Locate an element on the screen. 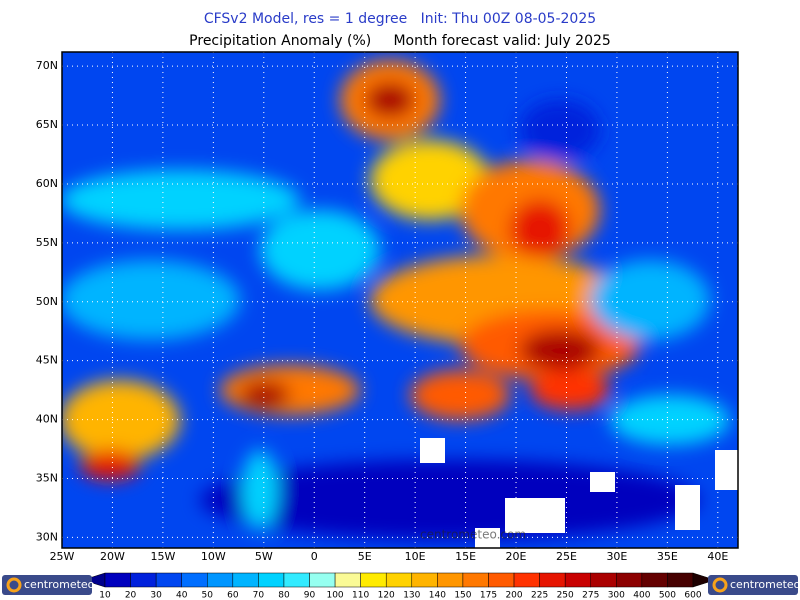 Image resolution: width=800 pixels, height=600 pixels. lat-label: 50N is located at coordinates (47, 301).